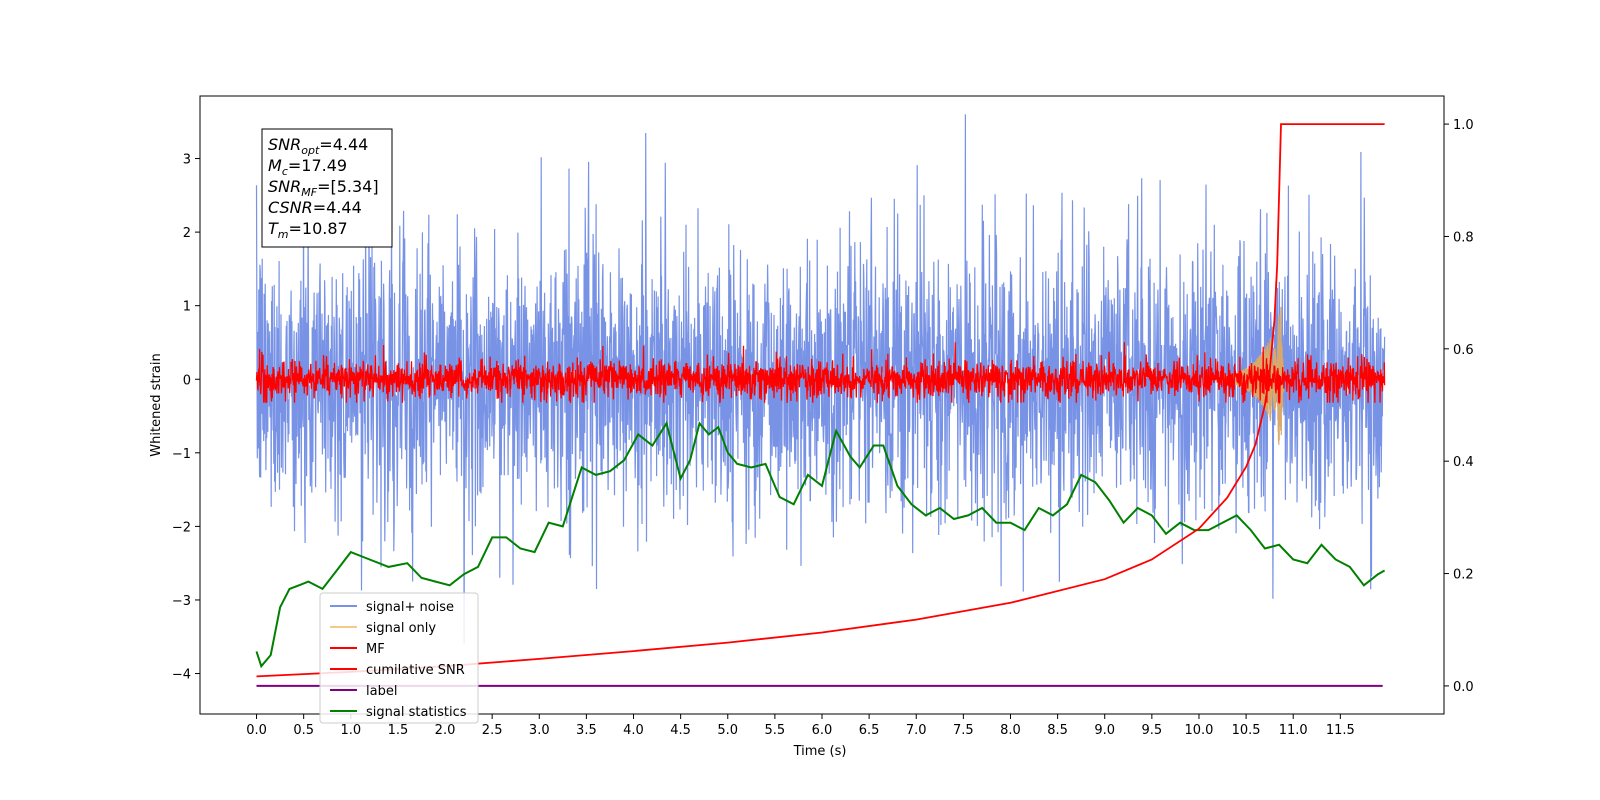 Image resolution: width=1600 pixels, height=800 pixels. I want to click on legend-label: label, so click(381, 691).